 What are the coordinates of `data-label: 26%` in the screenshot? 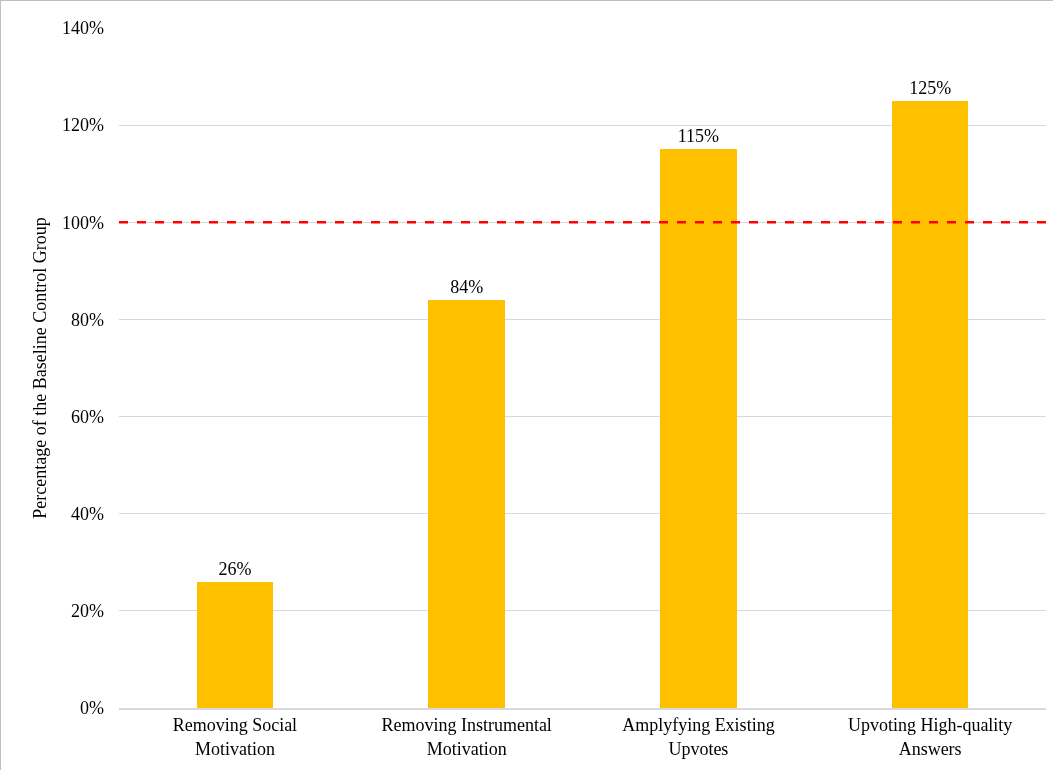 It's located at (235, 568).